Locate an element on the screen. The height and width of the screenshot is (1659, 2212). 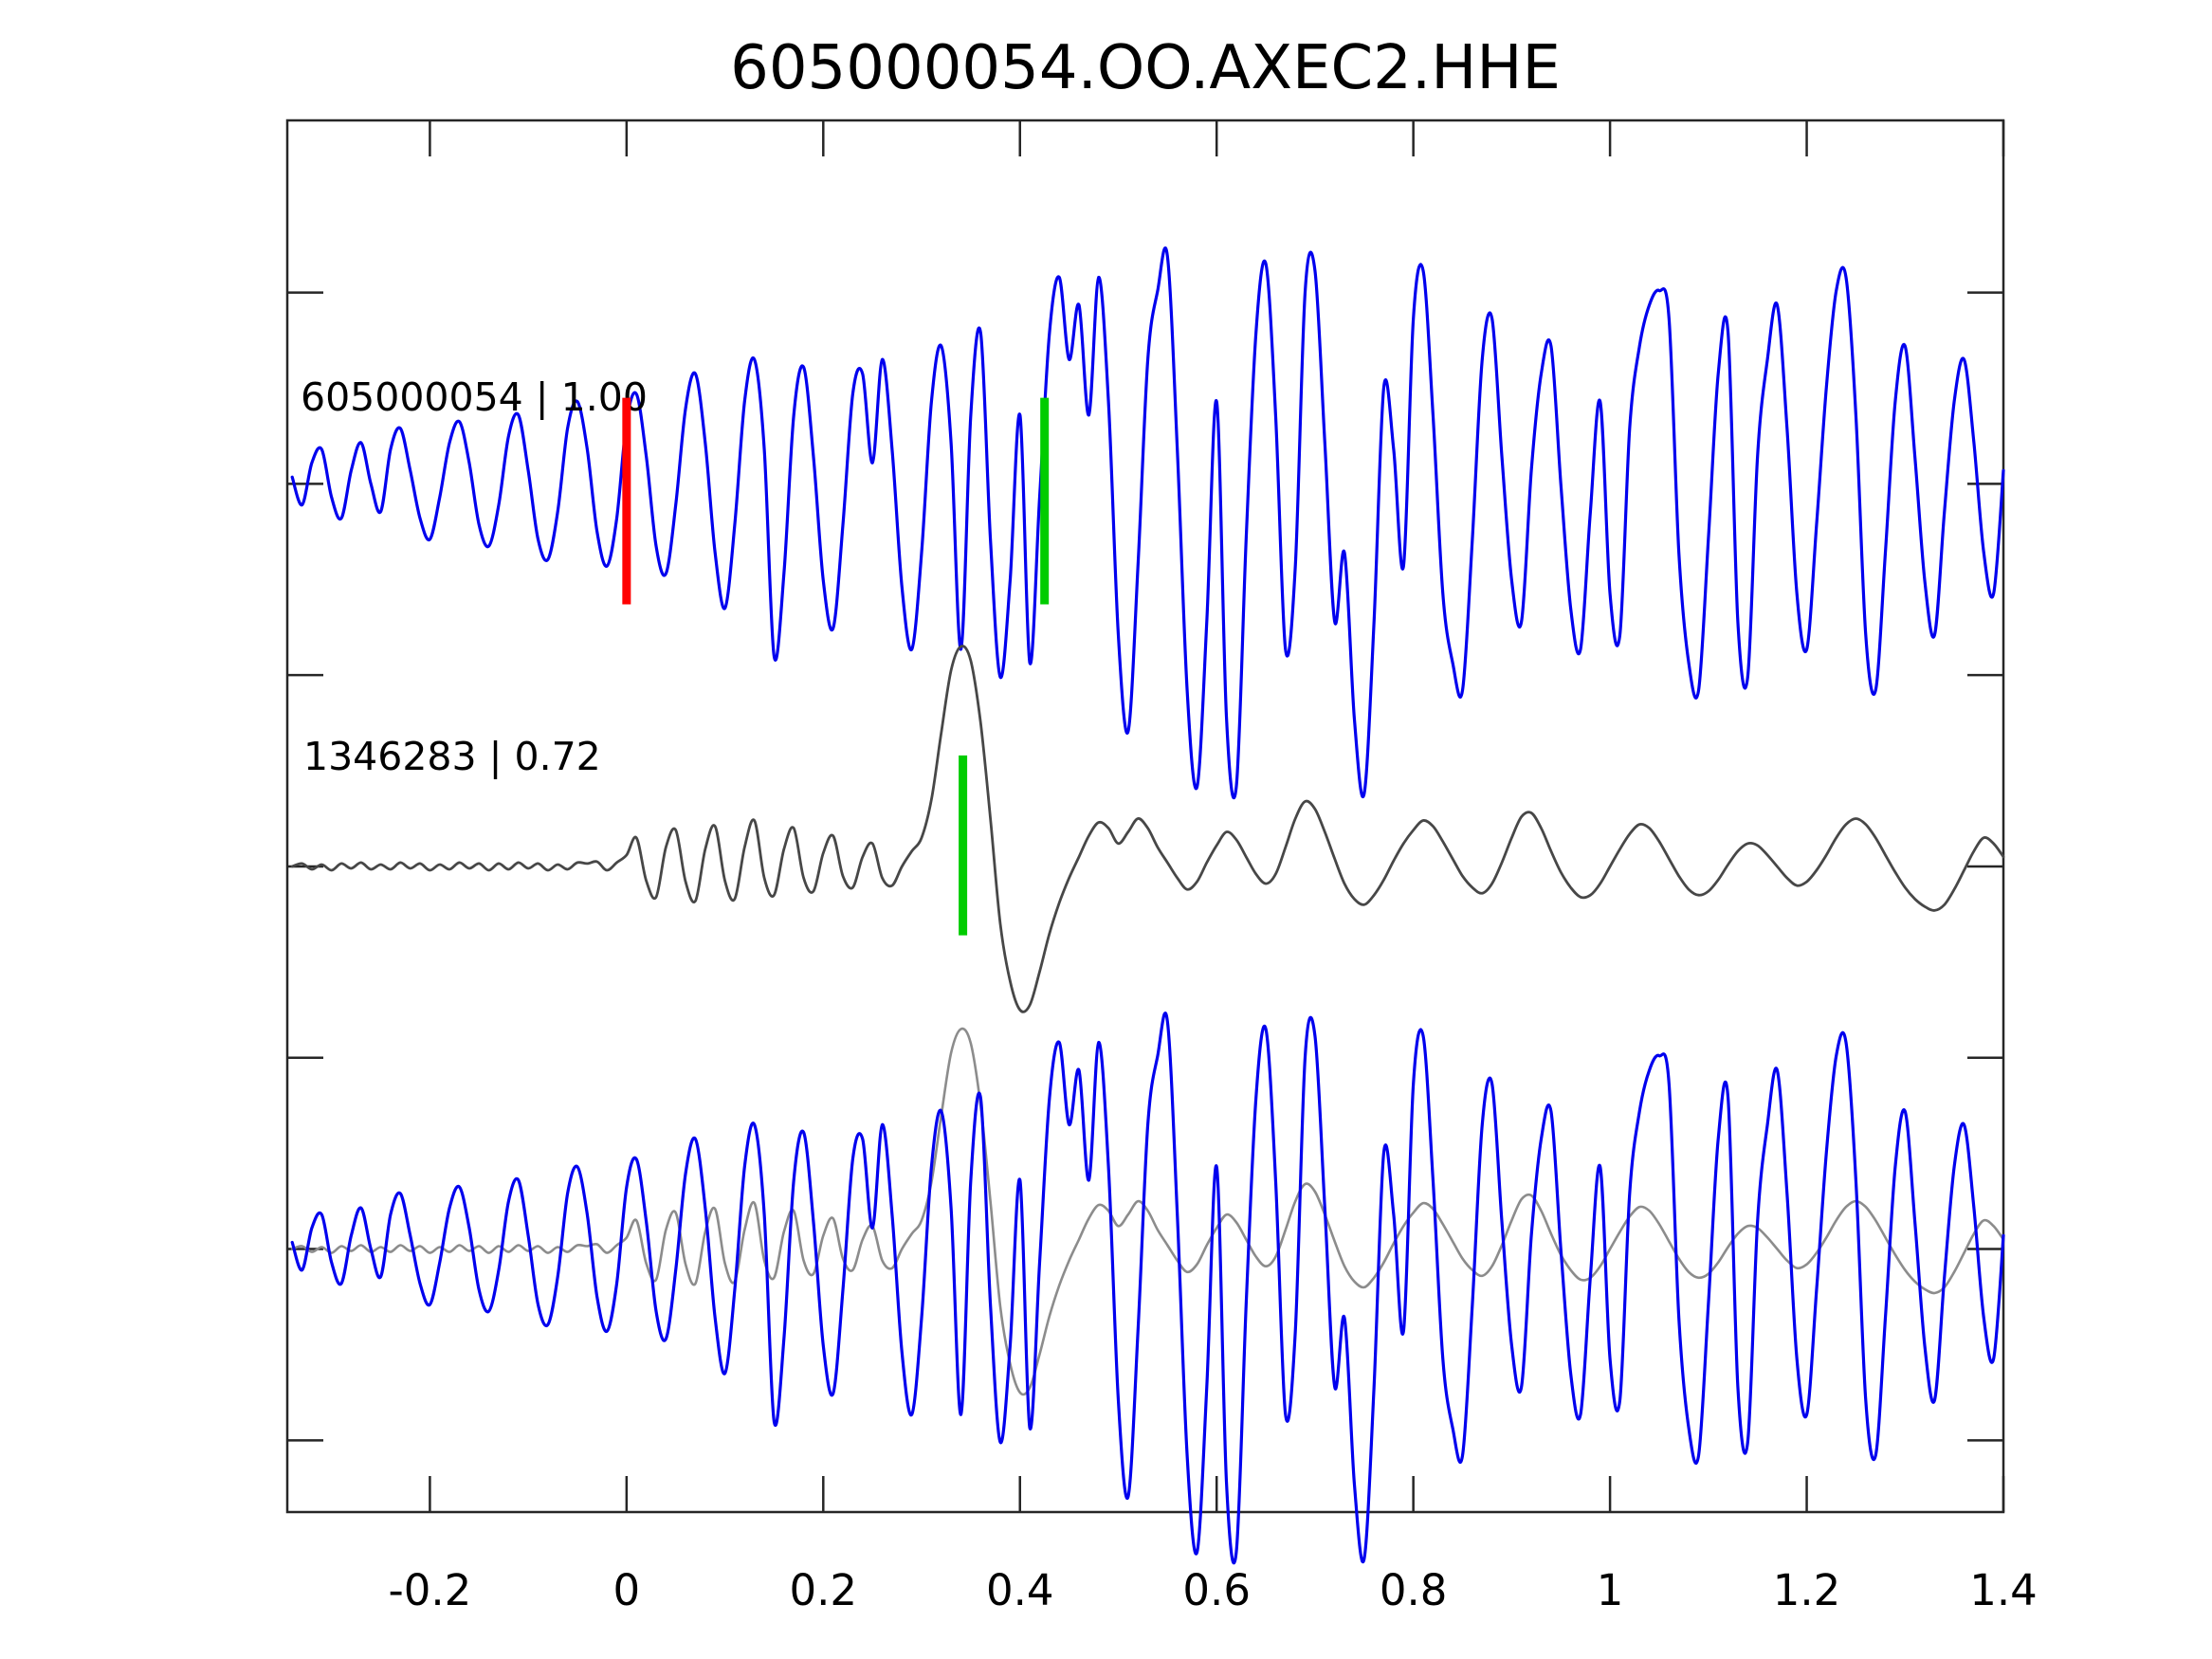
x-tick-label: 1.4 is located at coordinates (2003, 1590).